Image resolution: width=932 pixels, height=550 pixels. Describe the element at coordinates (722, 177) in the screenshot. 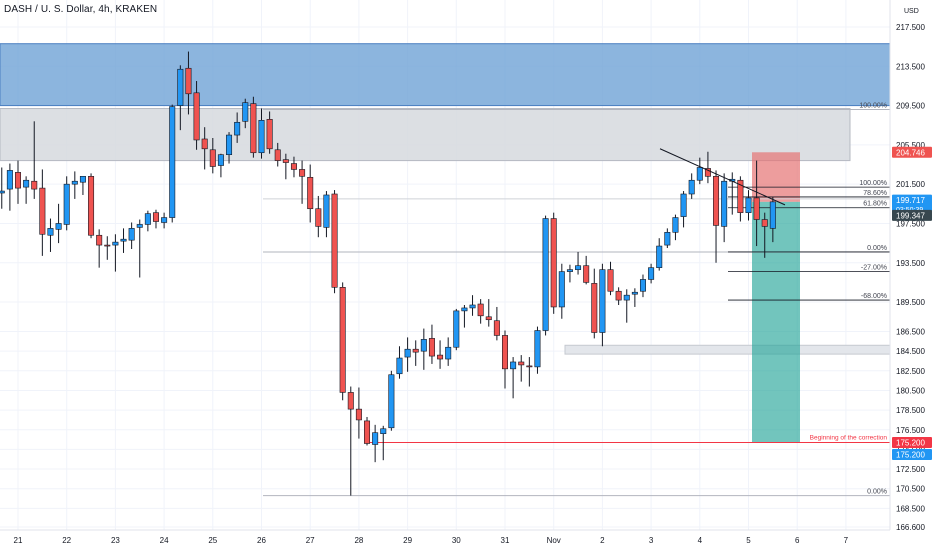

I see `descending-trendline` at that location.